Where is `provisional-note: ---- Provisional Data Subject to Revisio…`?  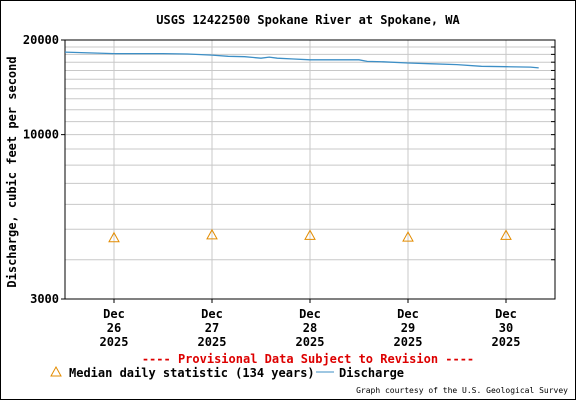 provisional-note: ---- Provisional Data Subject to Revisio… is located at coordinates (308, 359).